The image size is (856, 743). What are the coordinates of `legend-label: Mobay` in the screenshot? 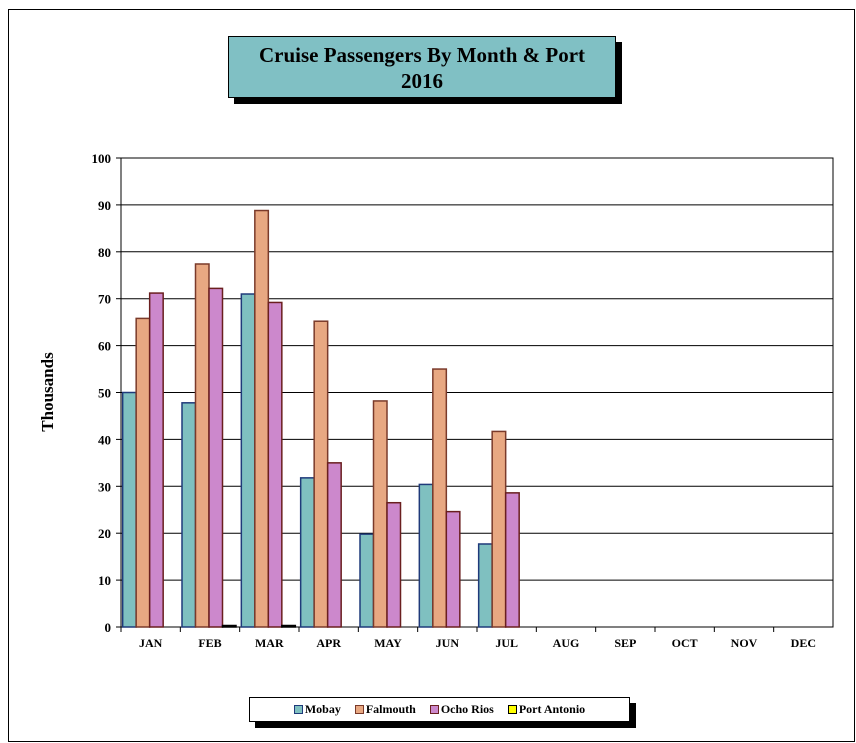 It's located at (322, 709).